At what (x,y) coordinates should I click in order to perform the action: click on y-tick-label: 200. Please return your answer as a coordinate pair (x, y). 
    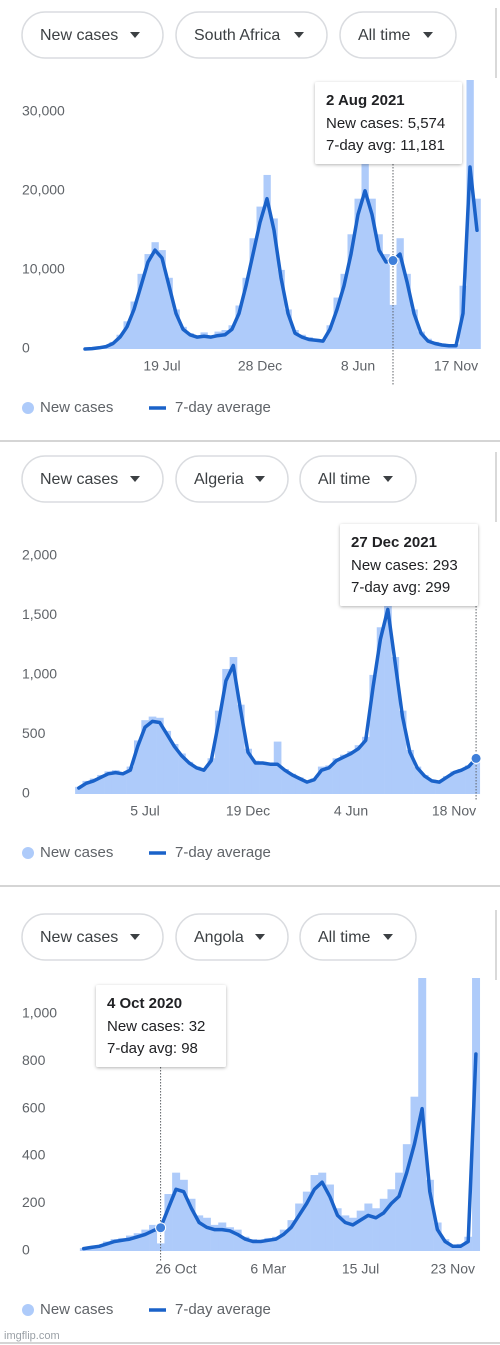
    Looking at the image, I should click on (34, 1202).